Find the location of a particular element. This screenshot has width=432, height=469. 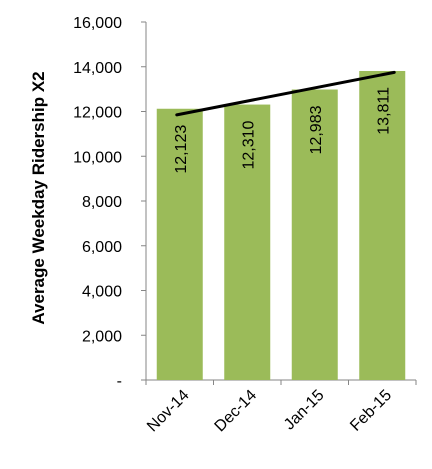

trendline-group is located at coordinates (285, 93).